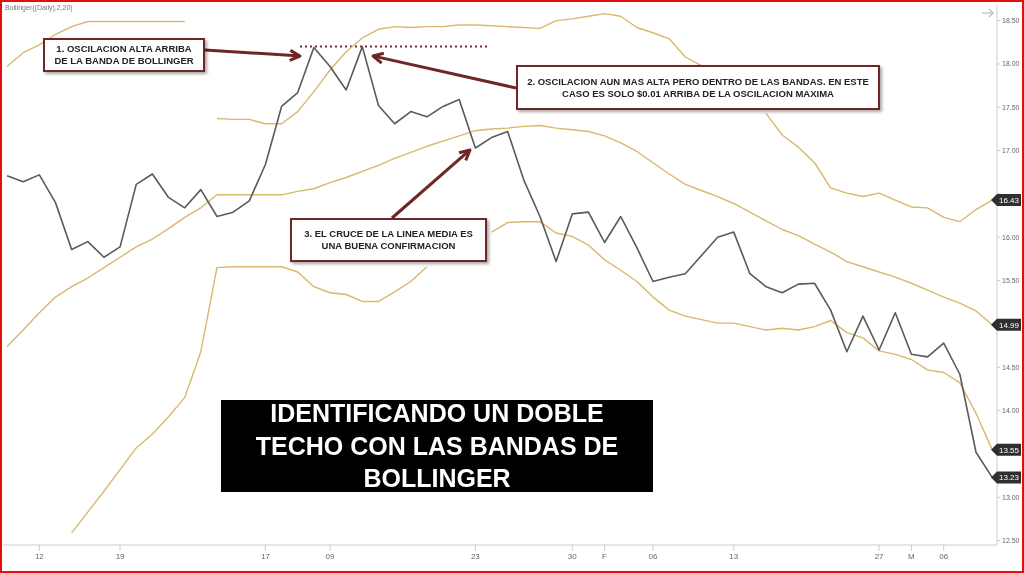 The height and width of the screenshot is (573, 1024). I want to click on x-tick-label: 27, so click(879, 556).